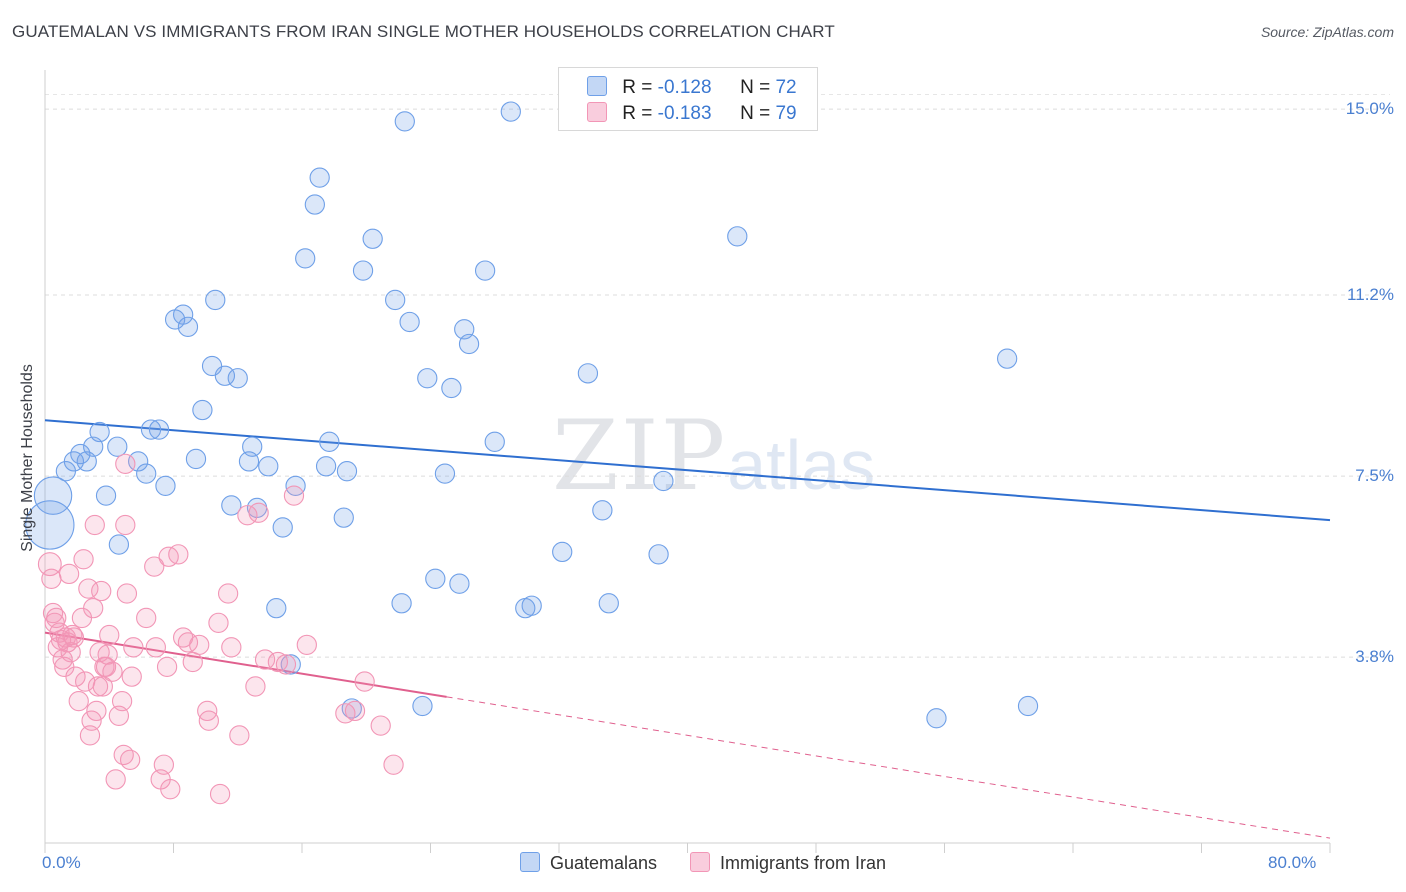 The height and width of the screenshot is (892, 1406). What do you see at coordinates (597, 86) in the screenshot?
I see `legend-swatch-blue-icon` at bounding box center [597, 86].